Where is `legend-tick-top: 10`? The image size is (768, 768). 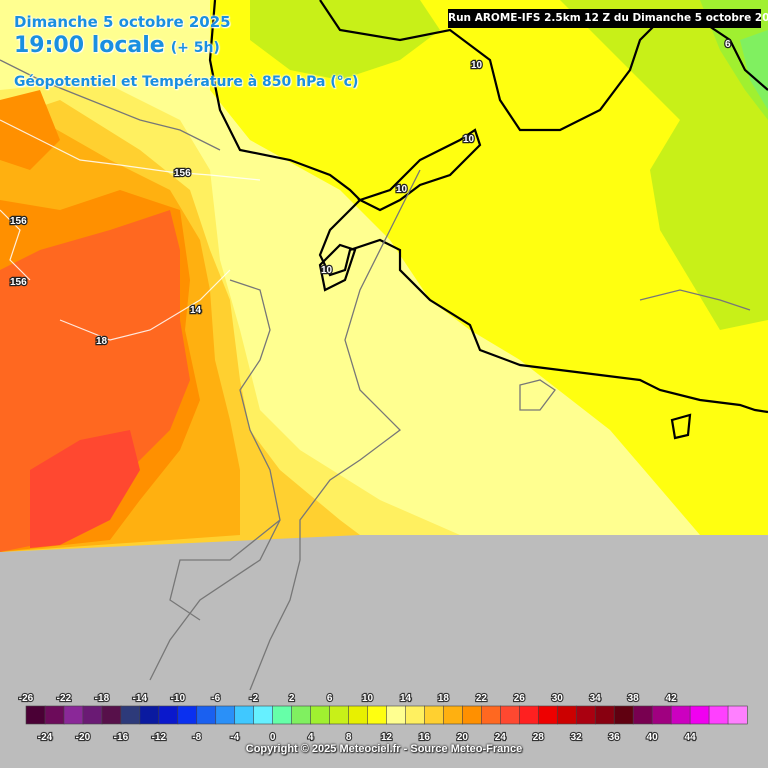 legend-tick-top: 10 is located at coordinates (368, 698).